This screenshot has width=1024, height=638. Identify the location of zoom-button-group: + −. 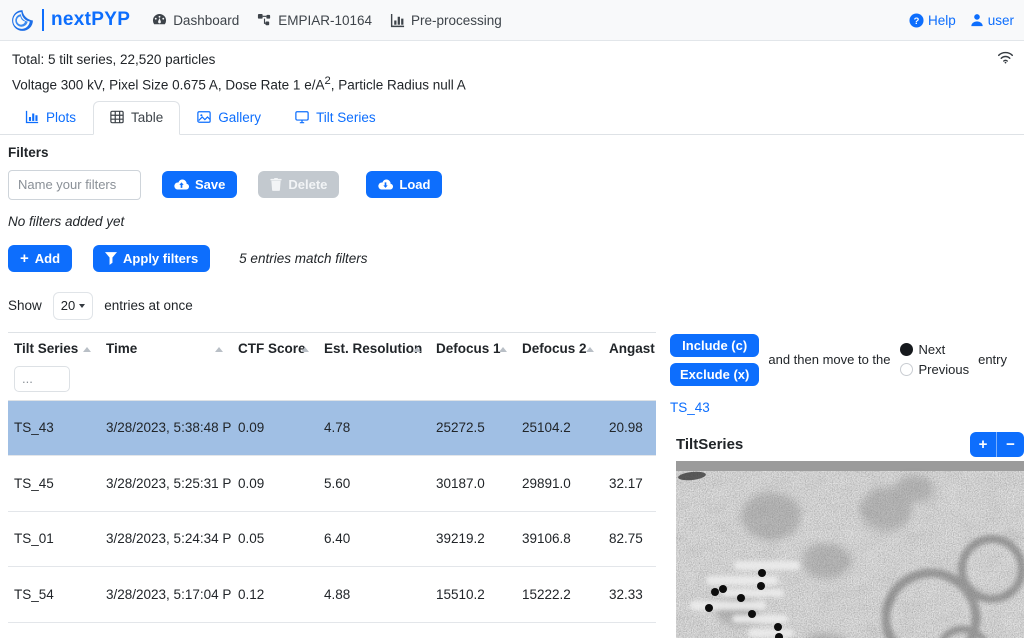
(997, 444).